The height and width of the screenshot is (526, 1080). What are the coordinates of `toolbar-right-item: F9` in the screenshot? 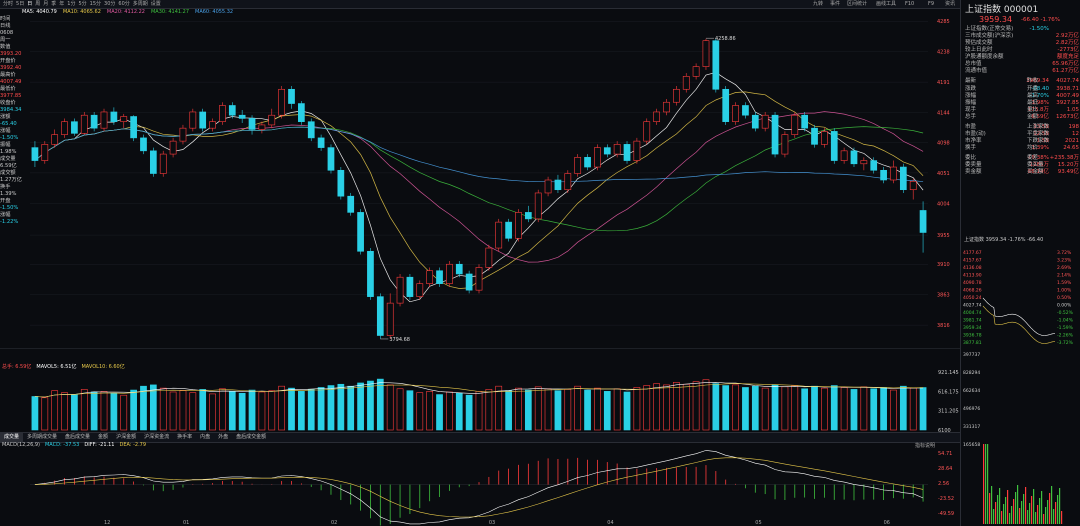 It's located at (931, 4).